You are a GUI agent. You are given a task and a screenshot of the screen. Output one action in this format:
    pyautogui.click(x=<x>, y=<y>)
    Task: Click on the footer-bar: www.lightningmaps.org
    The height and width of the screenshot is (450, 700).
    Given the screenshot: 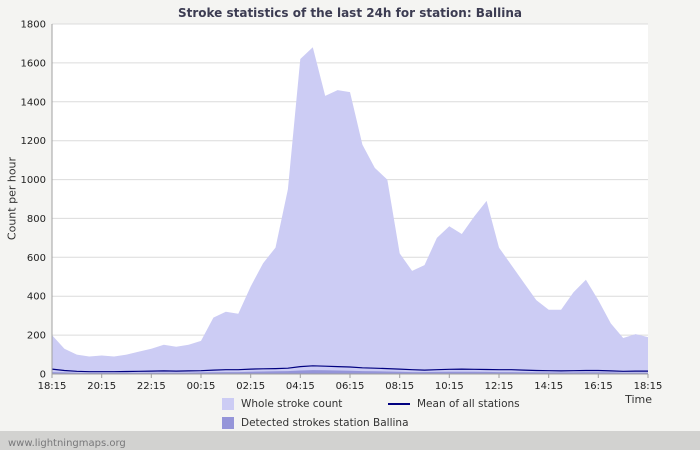 What is the action you would take?
    pyautogui.click(x=350, y=440)
    